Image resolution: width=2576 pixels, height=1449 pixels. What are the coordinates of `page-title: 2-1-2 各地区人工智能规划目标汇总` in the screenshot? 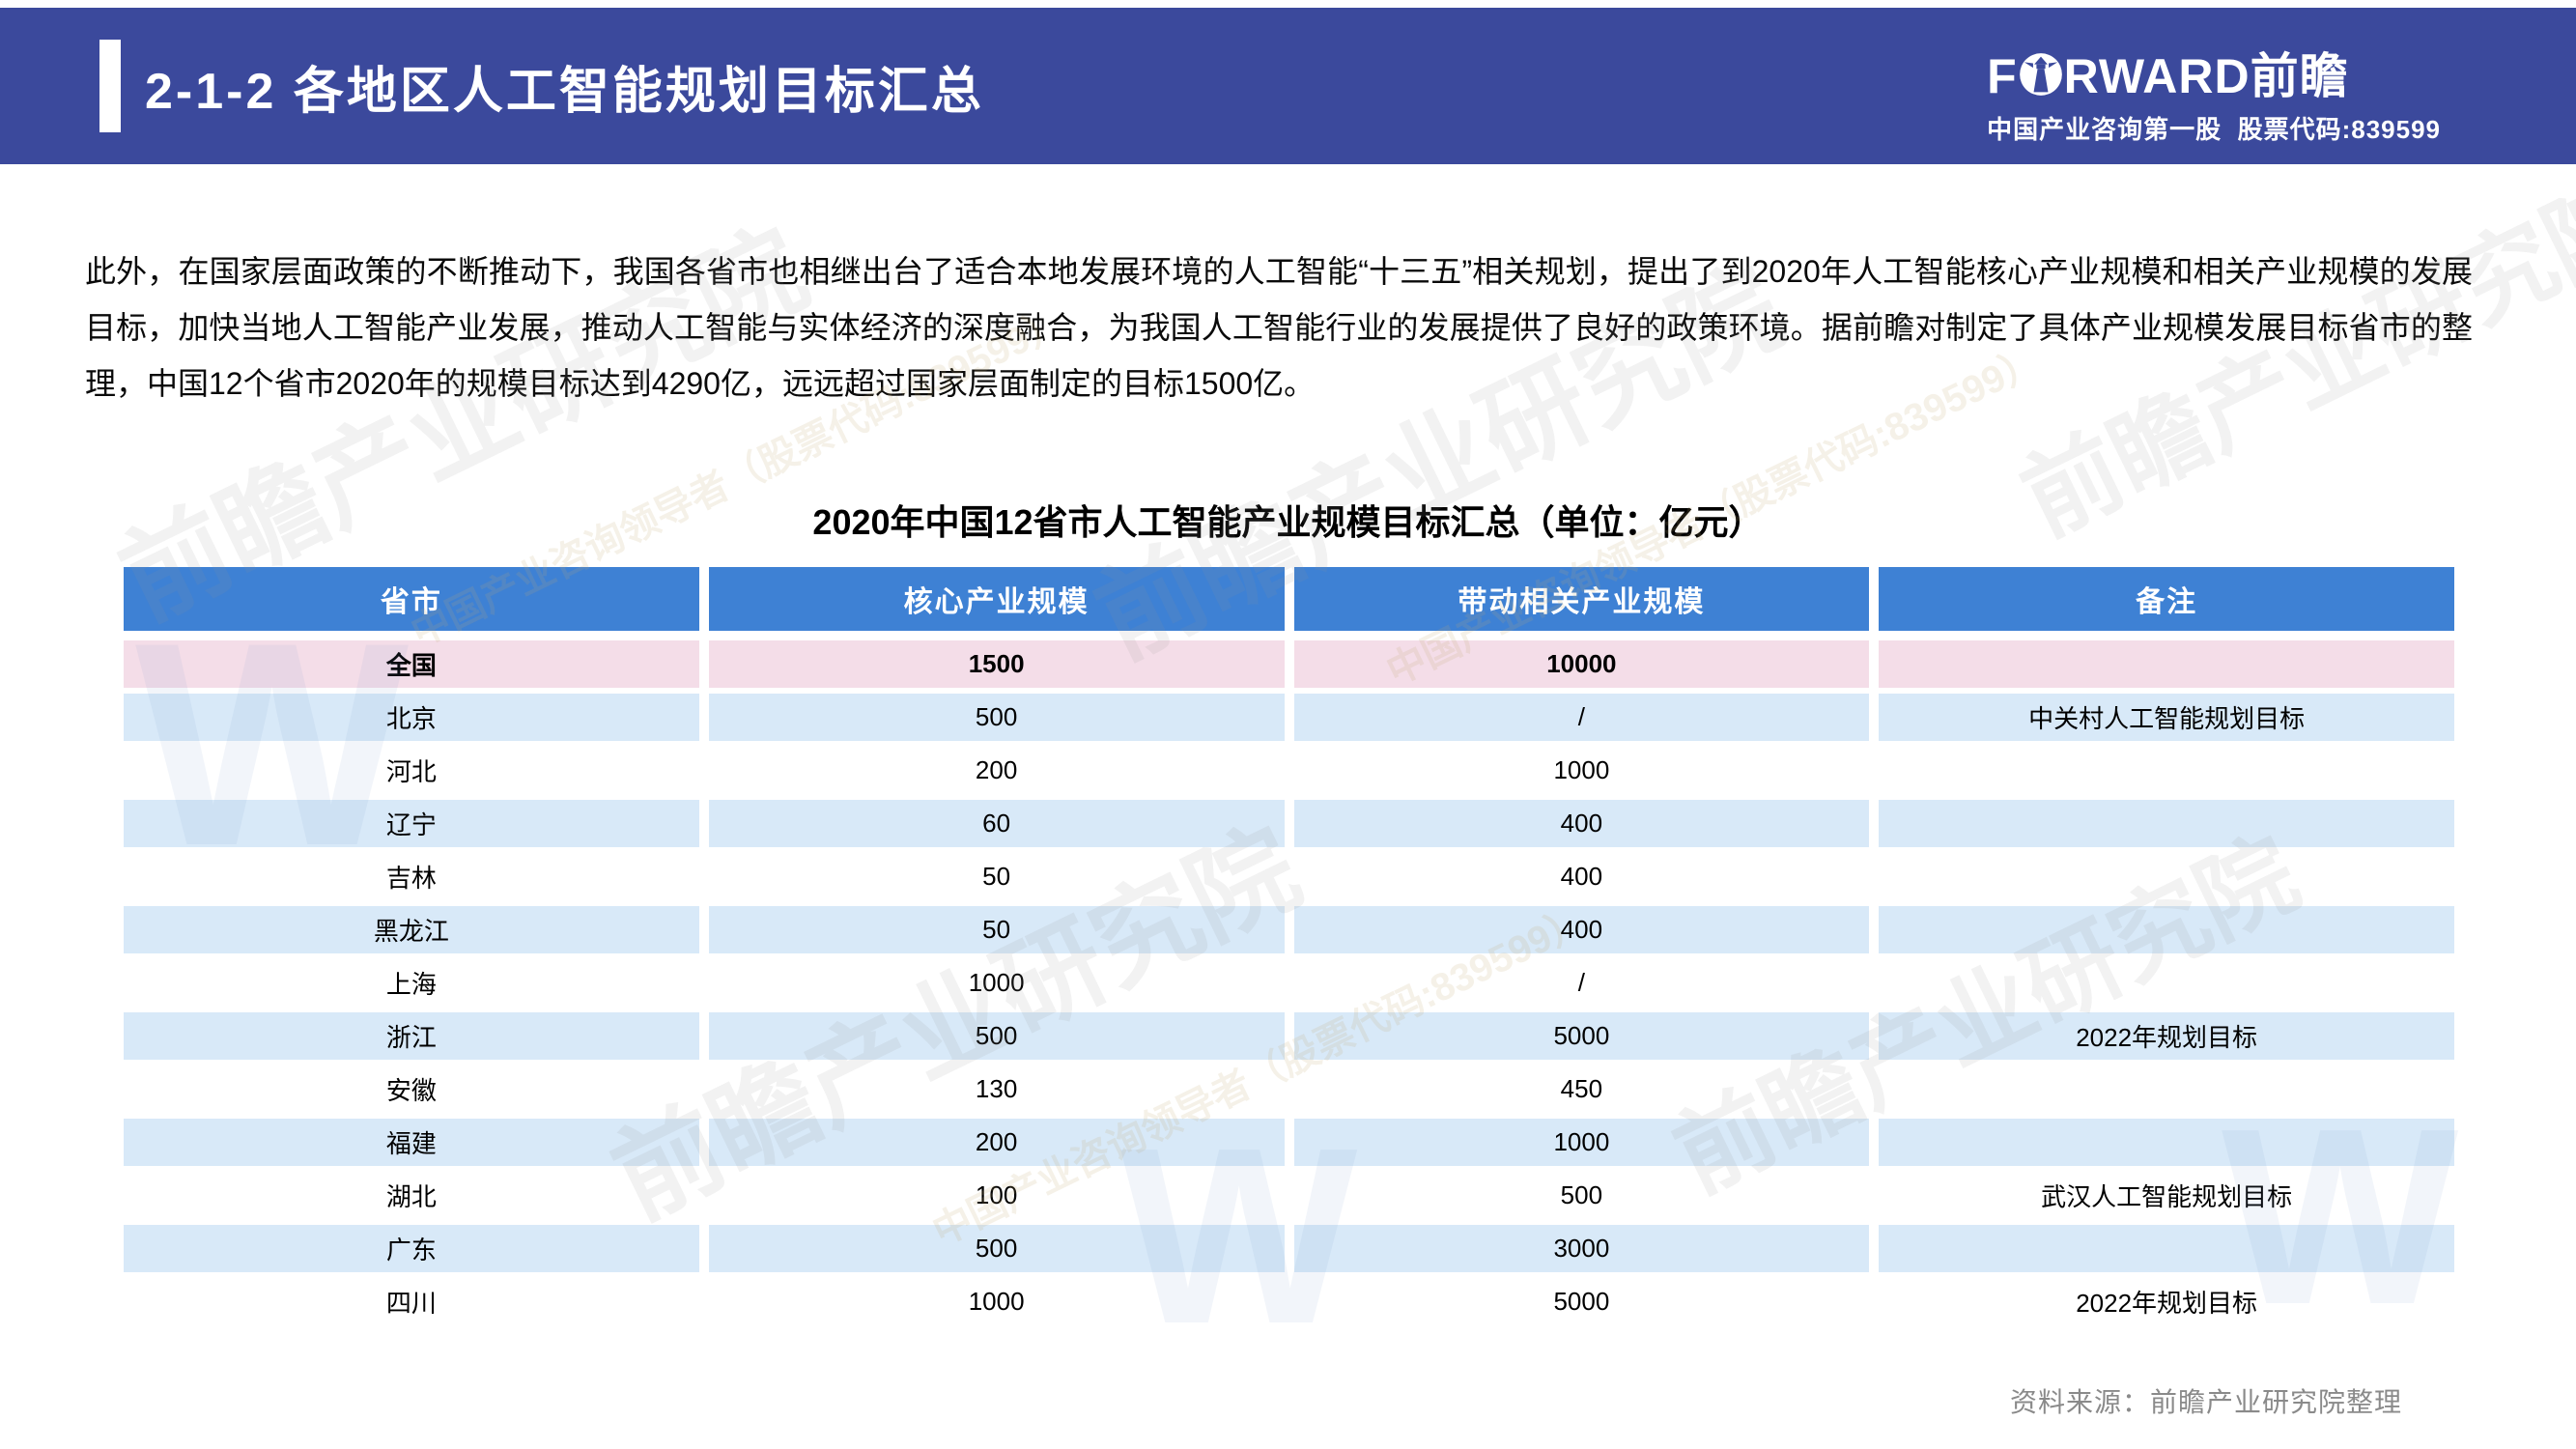 It's located at (564, 91).